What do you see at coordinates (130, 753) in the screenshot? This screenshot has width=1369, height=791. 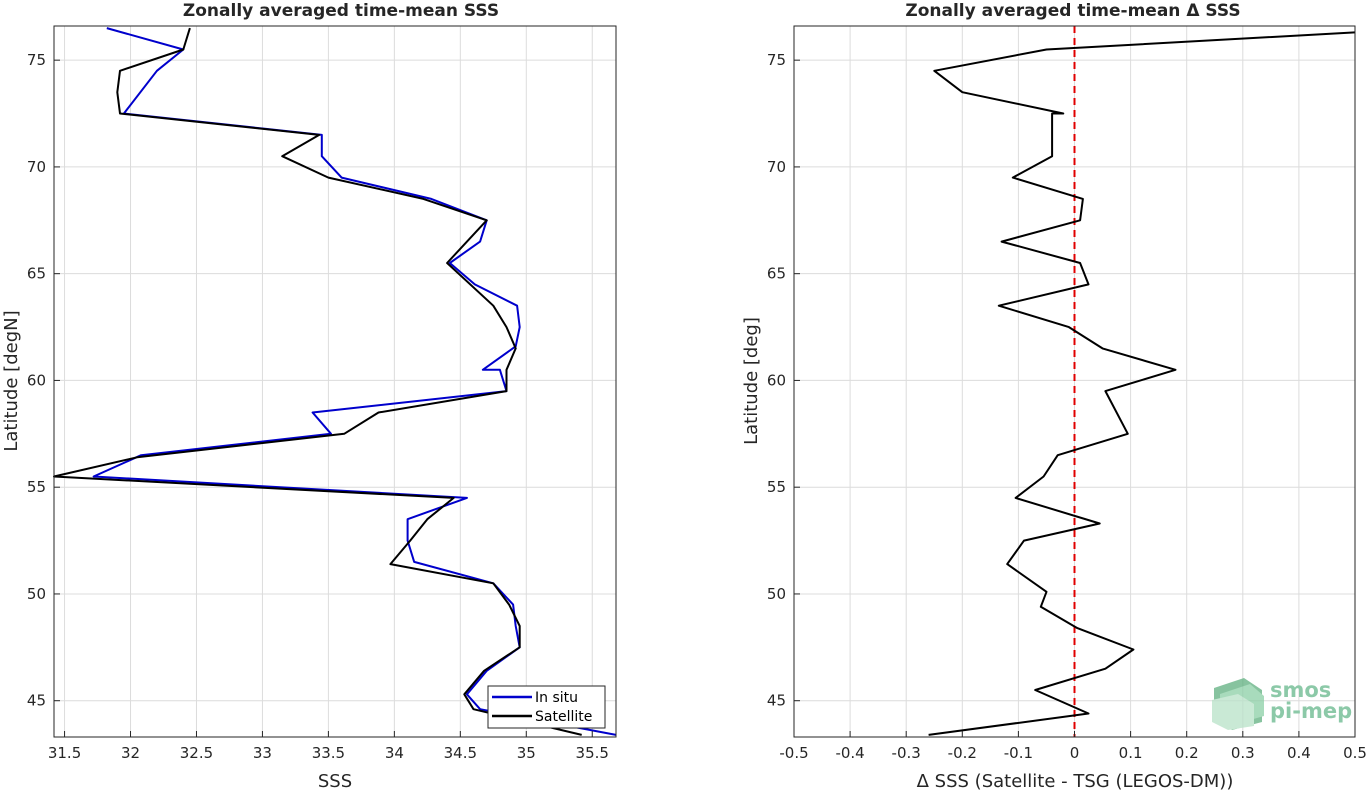 I see `left-x-tick-label: 32` at bounding box center [130, 753].